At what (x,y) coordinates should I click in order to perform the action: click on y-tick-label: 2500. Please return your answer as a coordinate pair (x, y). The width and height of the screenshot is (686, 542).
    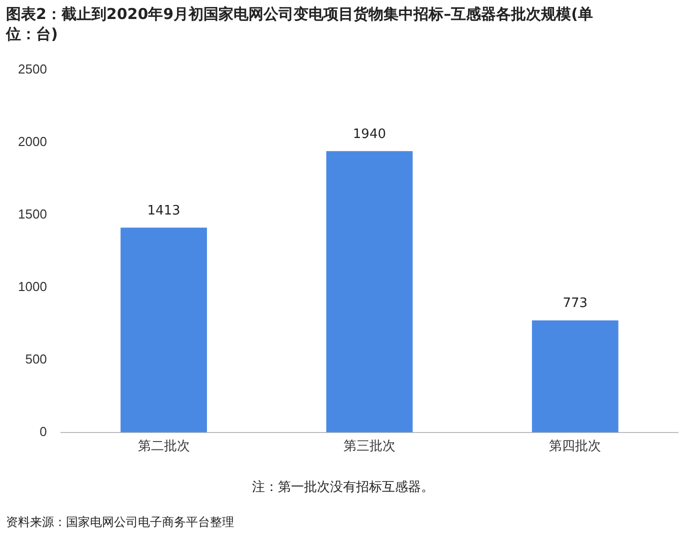
    Looking at the image, I should click on (32, 69).